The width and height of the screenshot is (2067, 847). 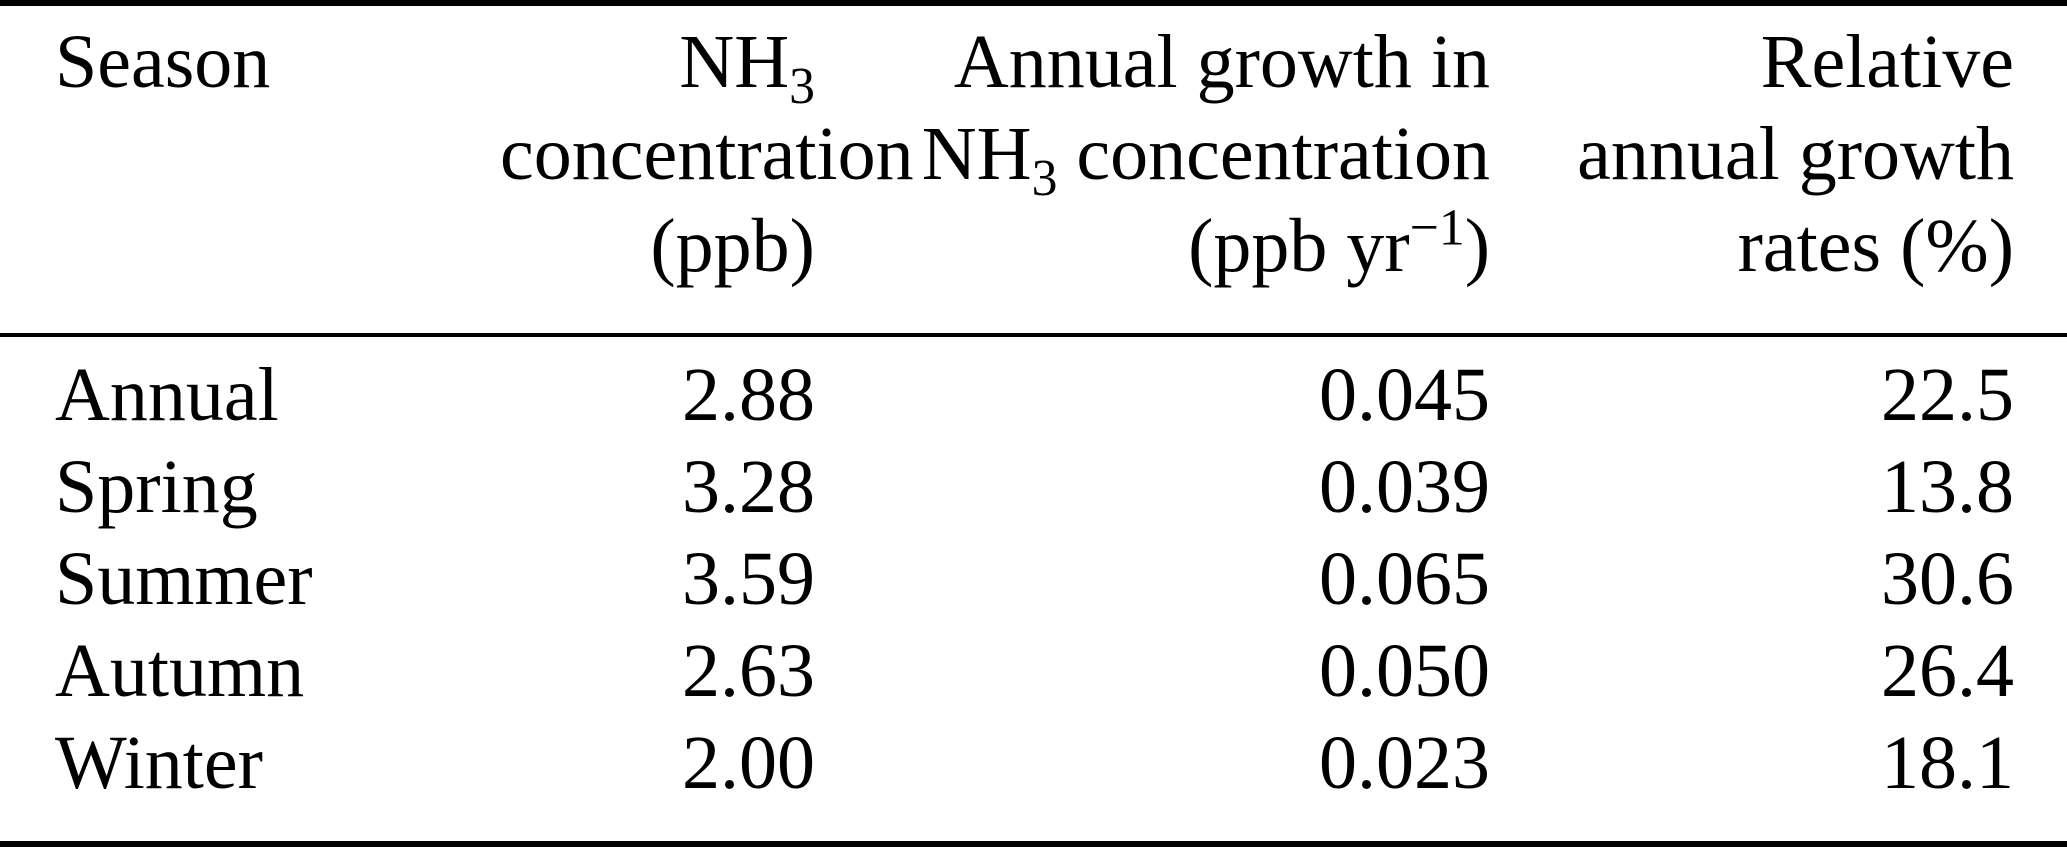 I want to click on header-growth-formula: NH, so click(x=976, y=154).